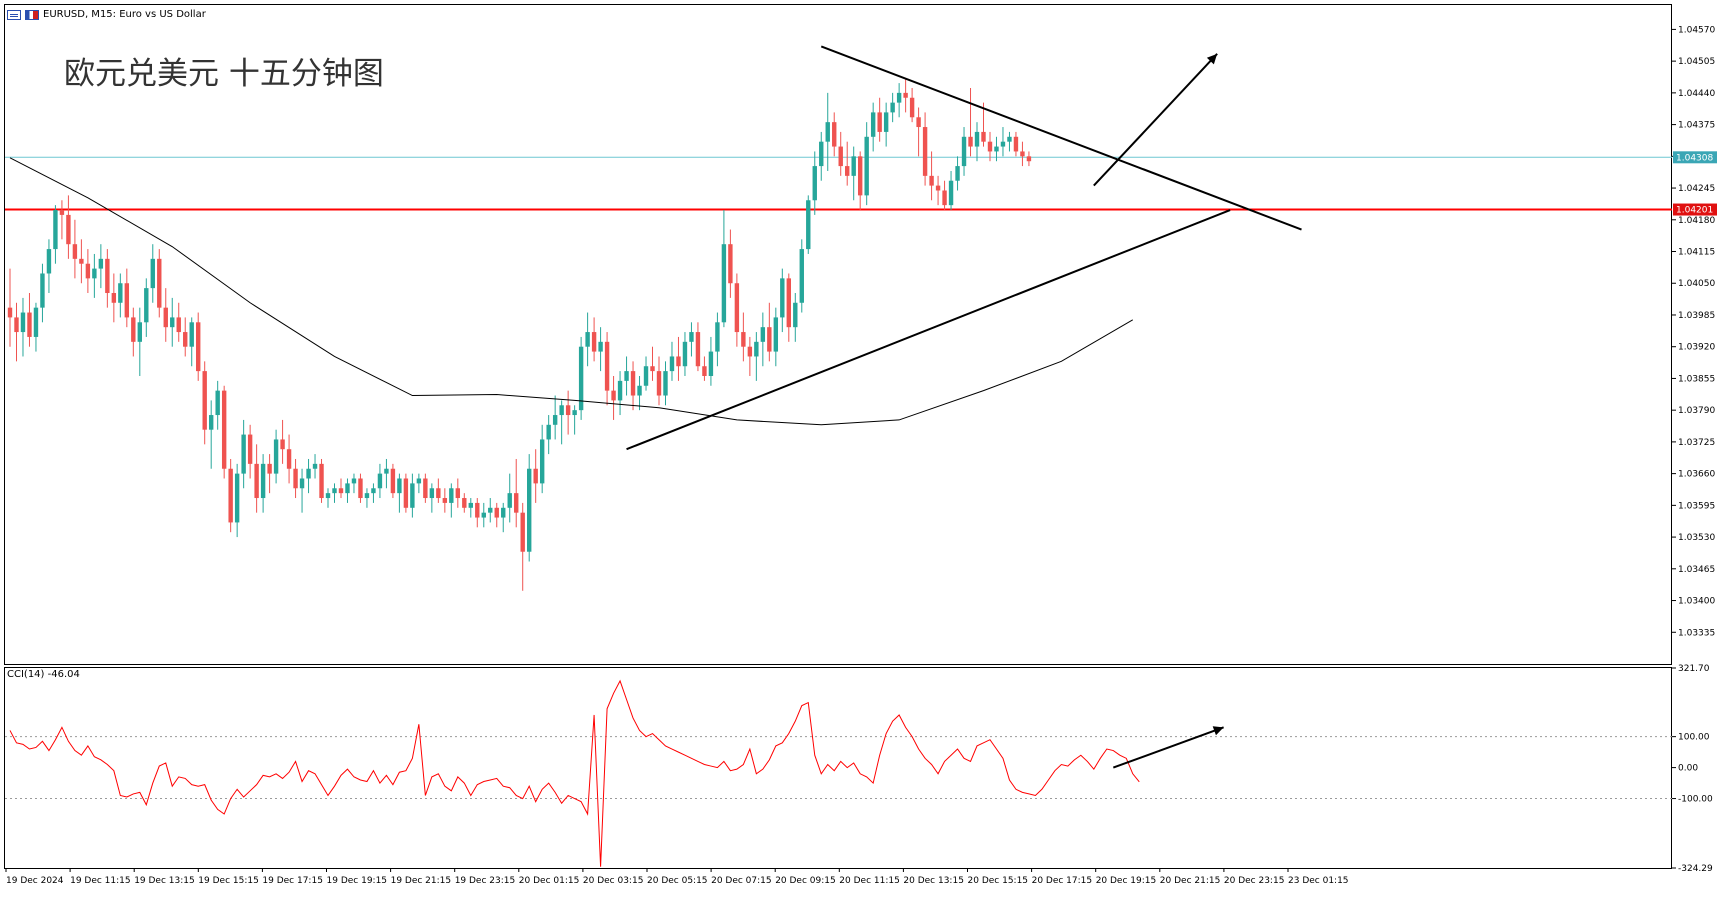  What do you see at coordinates (1694, 669) in the screenshot?
I see `cci-axis-label: 321.70` at bounding box center [1694, 669].